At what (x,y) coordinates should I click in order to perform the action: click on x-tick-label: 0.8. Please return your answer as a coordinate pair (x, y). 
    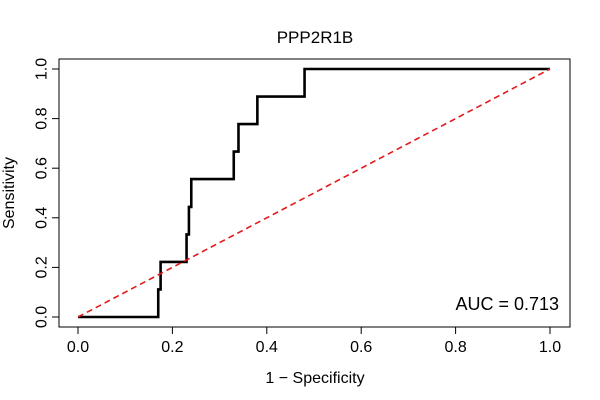
    Looking at the image, I should click on (455, 347).